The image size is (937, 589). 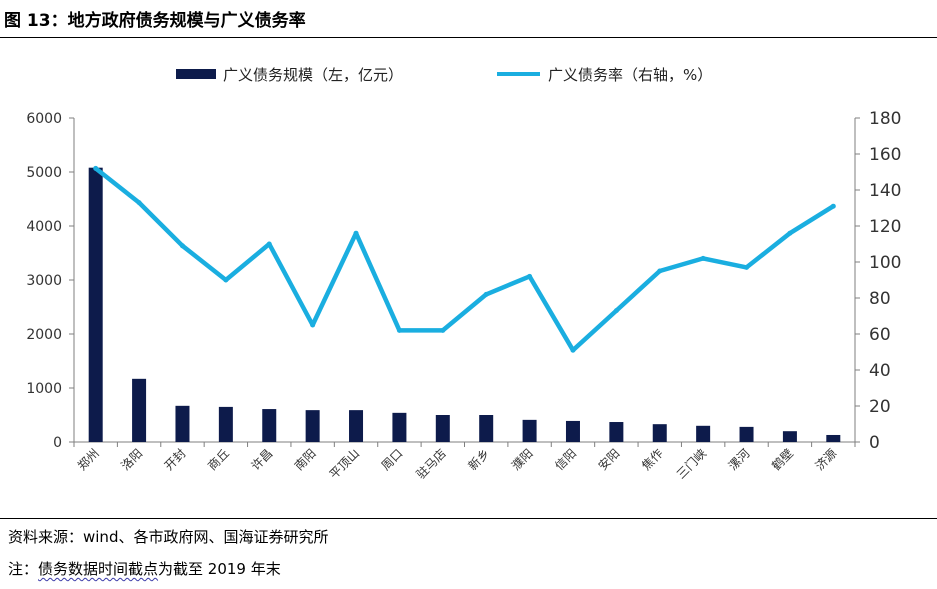 What do you see at coordinates (880, 407) in the screenshot?
I see `right-axis-tick-label: 20` at bounding box center [880, 407].